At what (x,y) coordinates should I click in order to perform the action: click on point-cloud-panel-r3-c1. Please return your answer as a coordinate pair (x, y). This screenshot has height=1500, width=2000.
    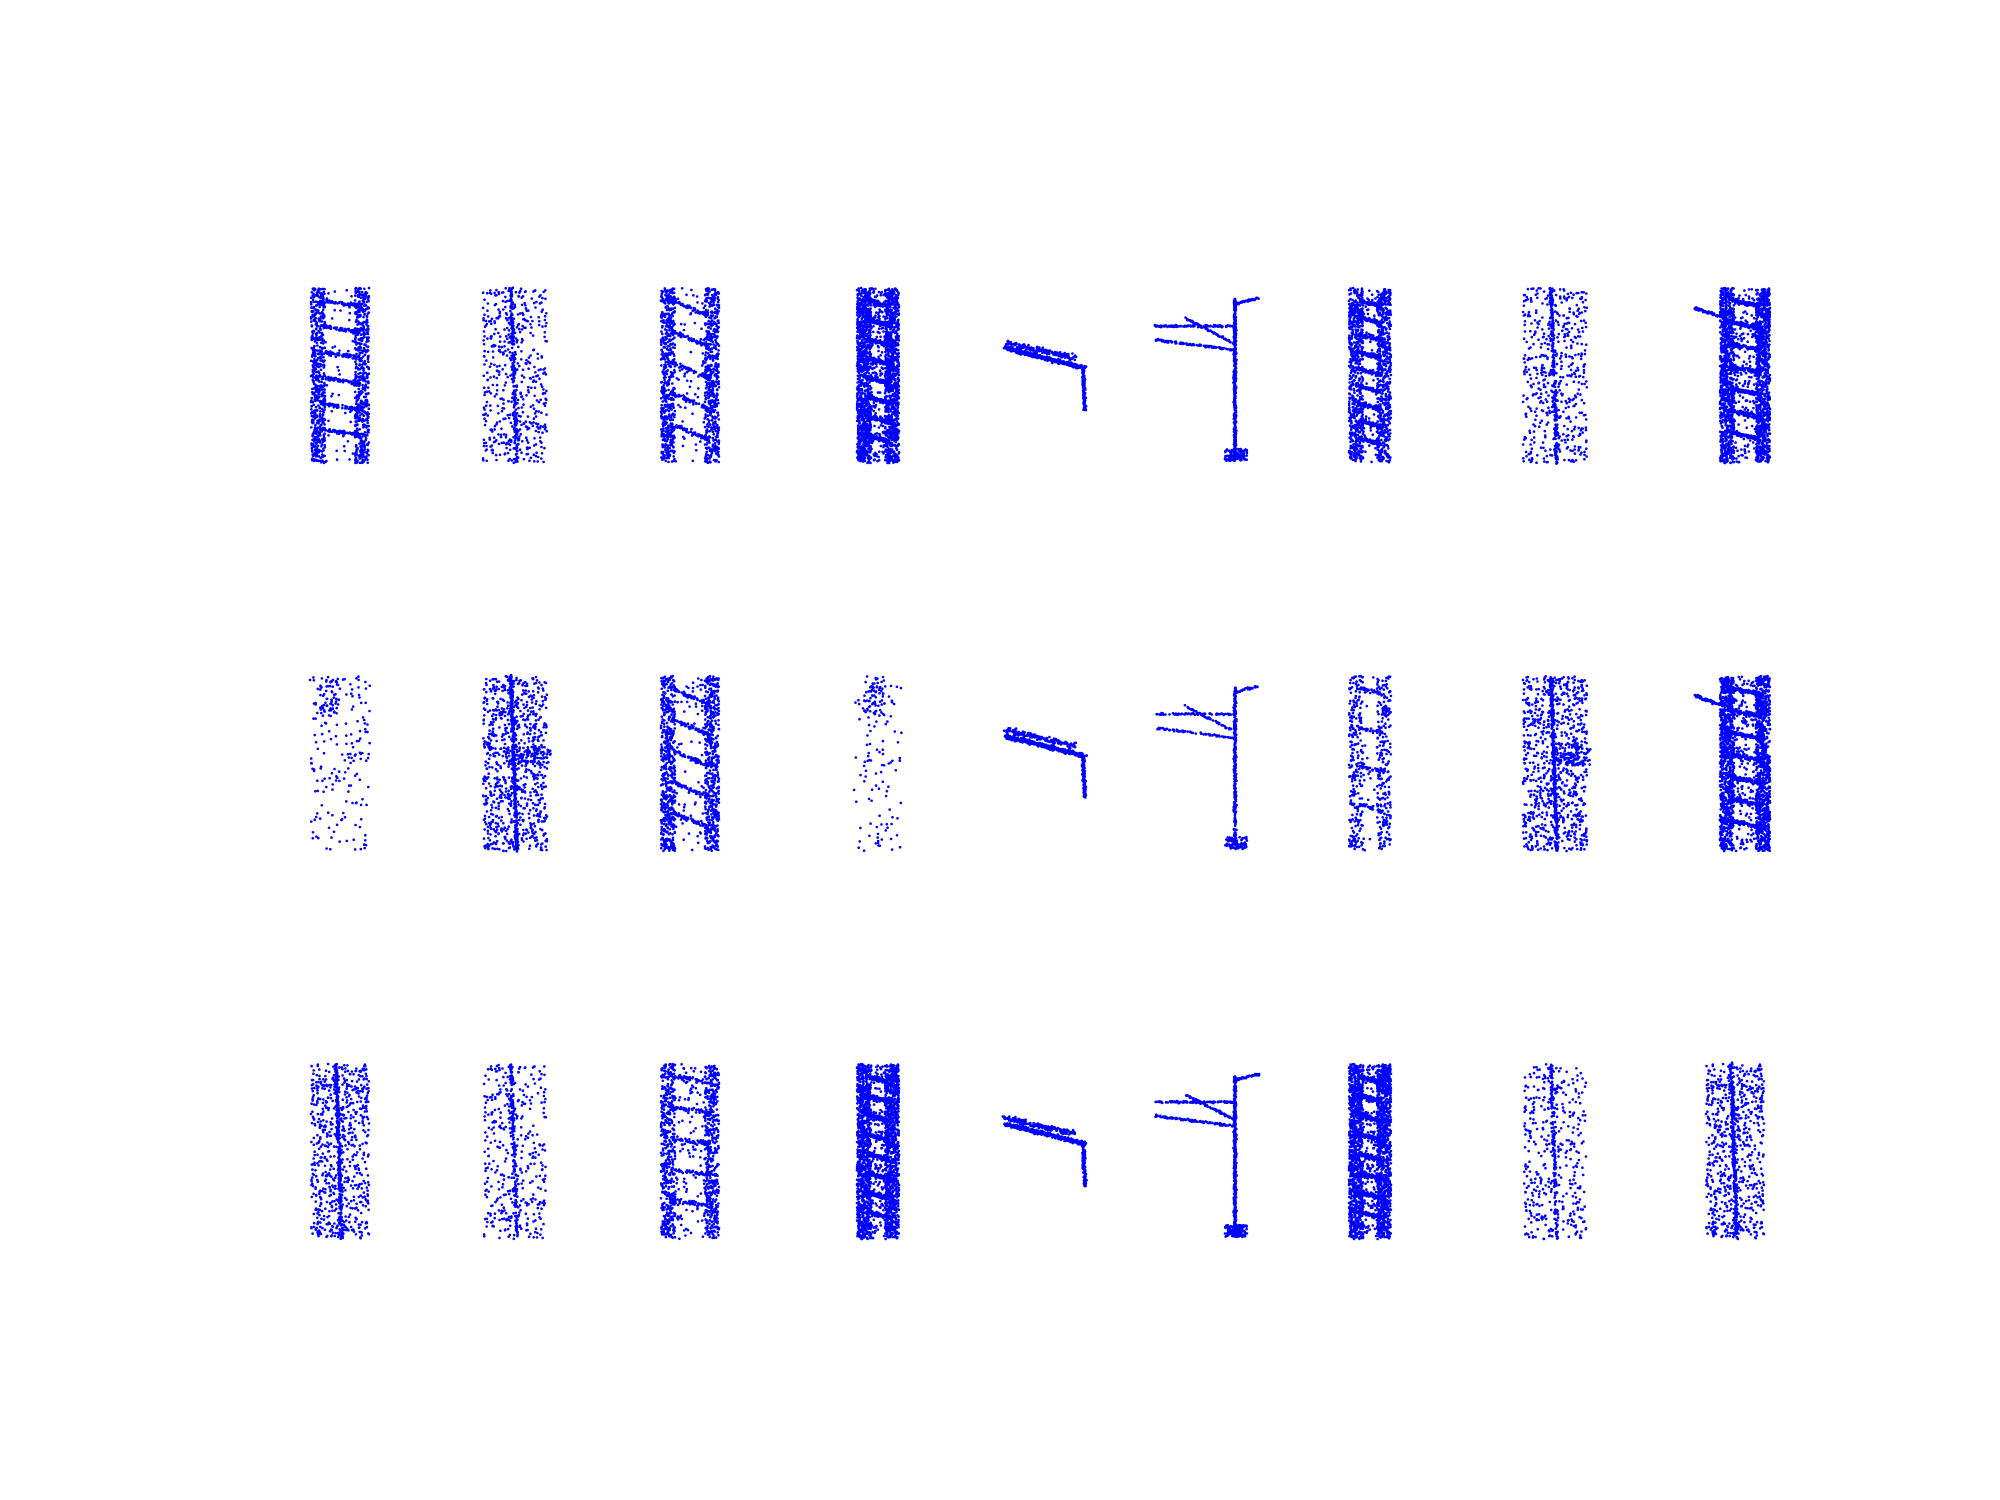
    Looking at the image, I should click on (340, 1151).